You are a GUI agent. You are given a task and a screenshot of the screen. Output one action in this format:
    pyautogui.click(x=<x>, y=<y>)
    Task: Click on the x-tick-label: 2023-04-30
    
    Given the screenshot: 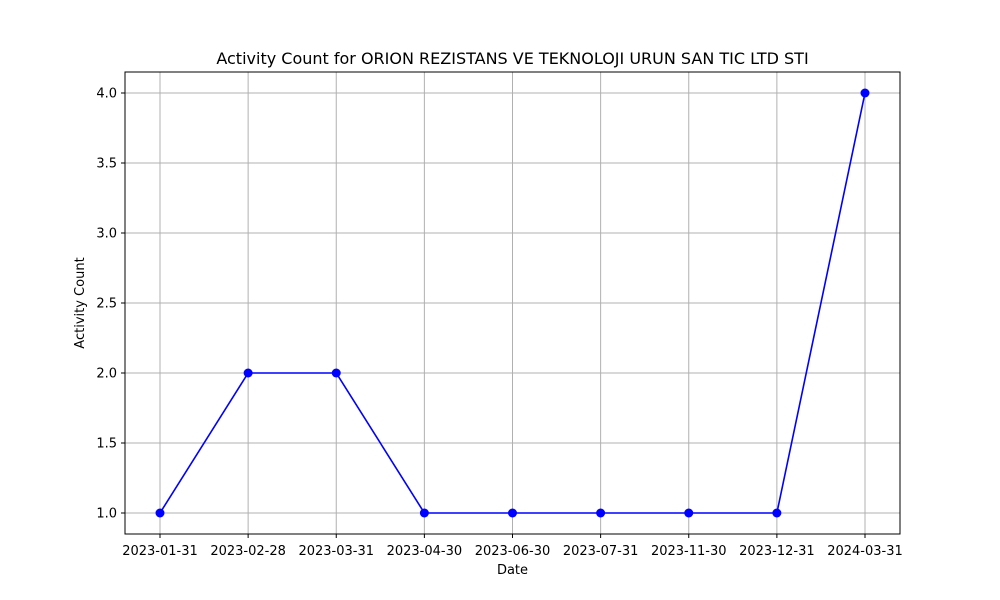 What is the action you would take?
    pyautogui.click(x=425, y=551)
    